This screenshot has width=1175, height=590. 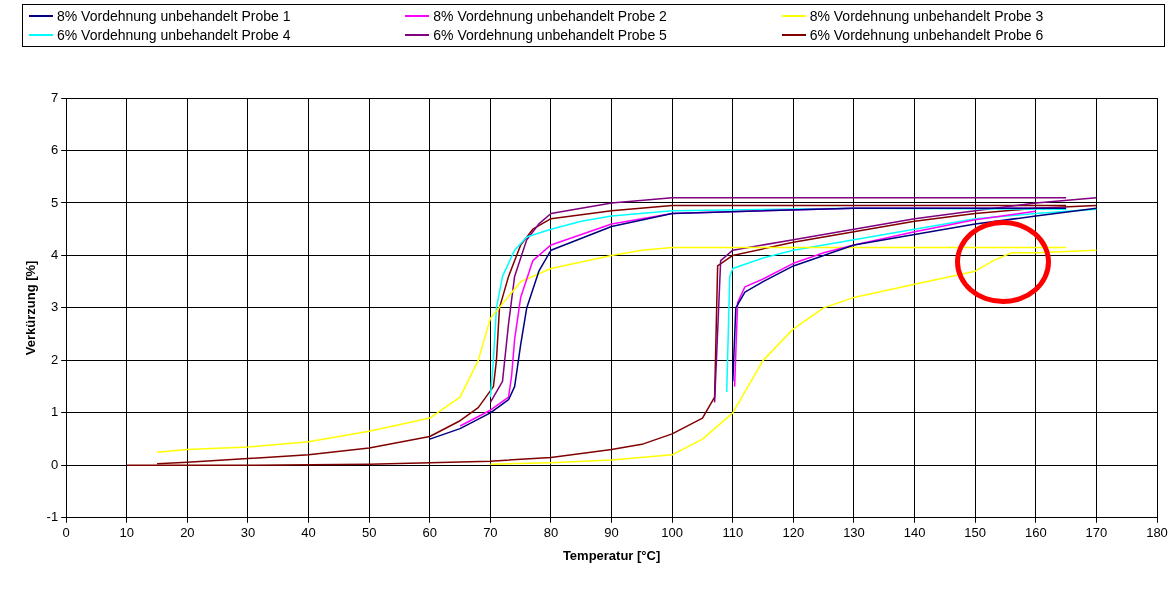 What do you see at coordinates (793, 533) in the screenshot?
I see `x-tick-label: 120` at bounding box center [793, 533].